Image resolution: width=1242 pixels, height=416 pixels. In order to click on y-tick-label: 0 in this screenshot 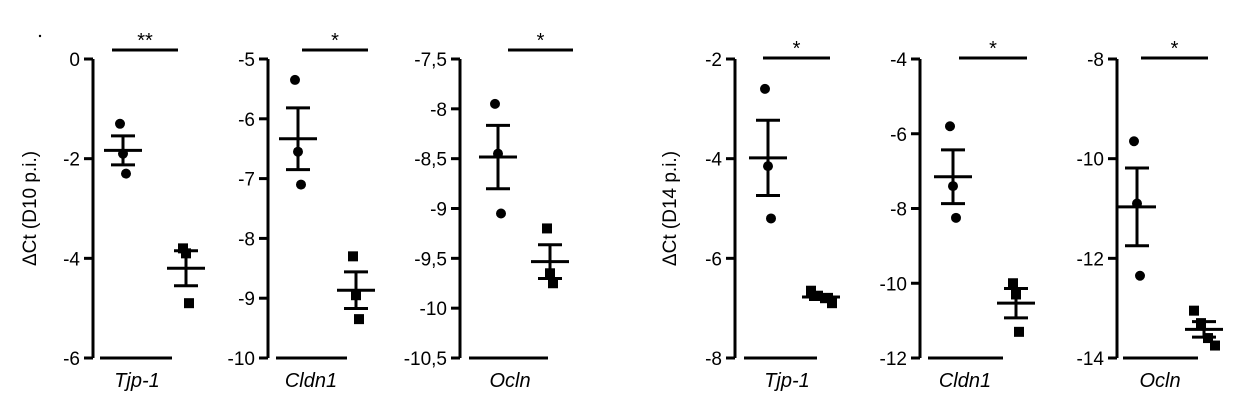, I will do `click(74, 60)`.